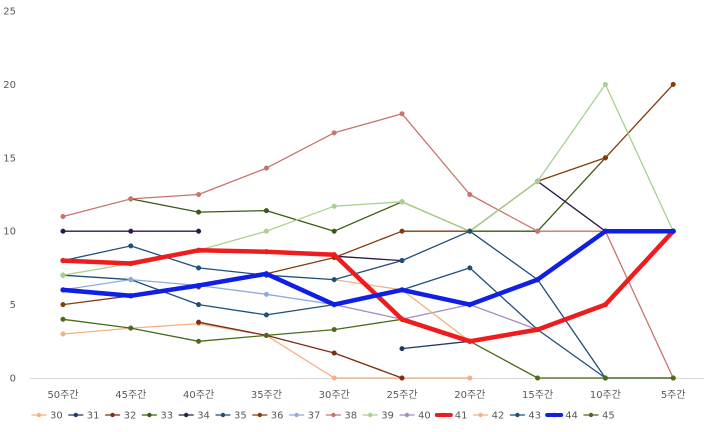  I want to click on legend-34-label: 34, so click(203, 416).